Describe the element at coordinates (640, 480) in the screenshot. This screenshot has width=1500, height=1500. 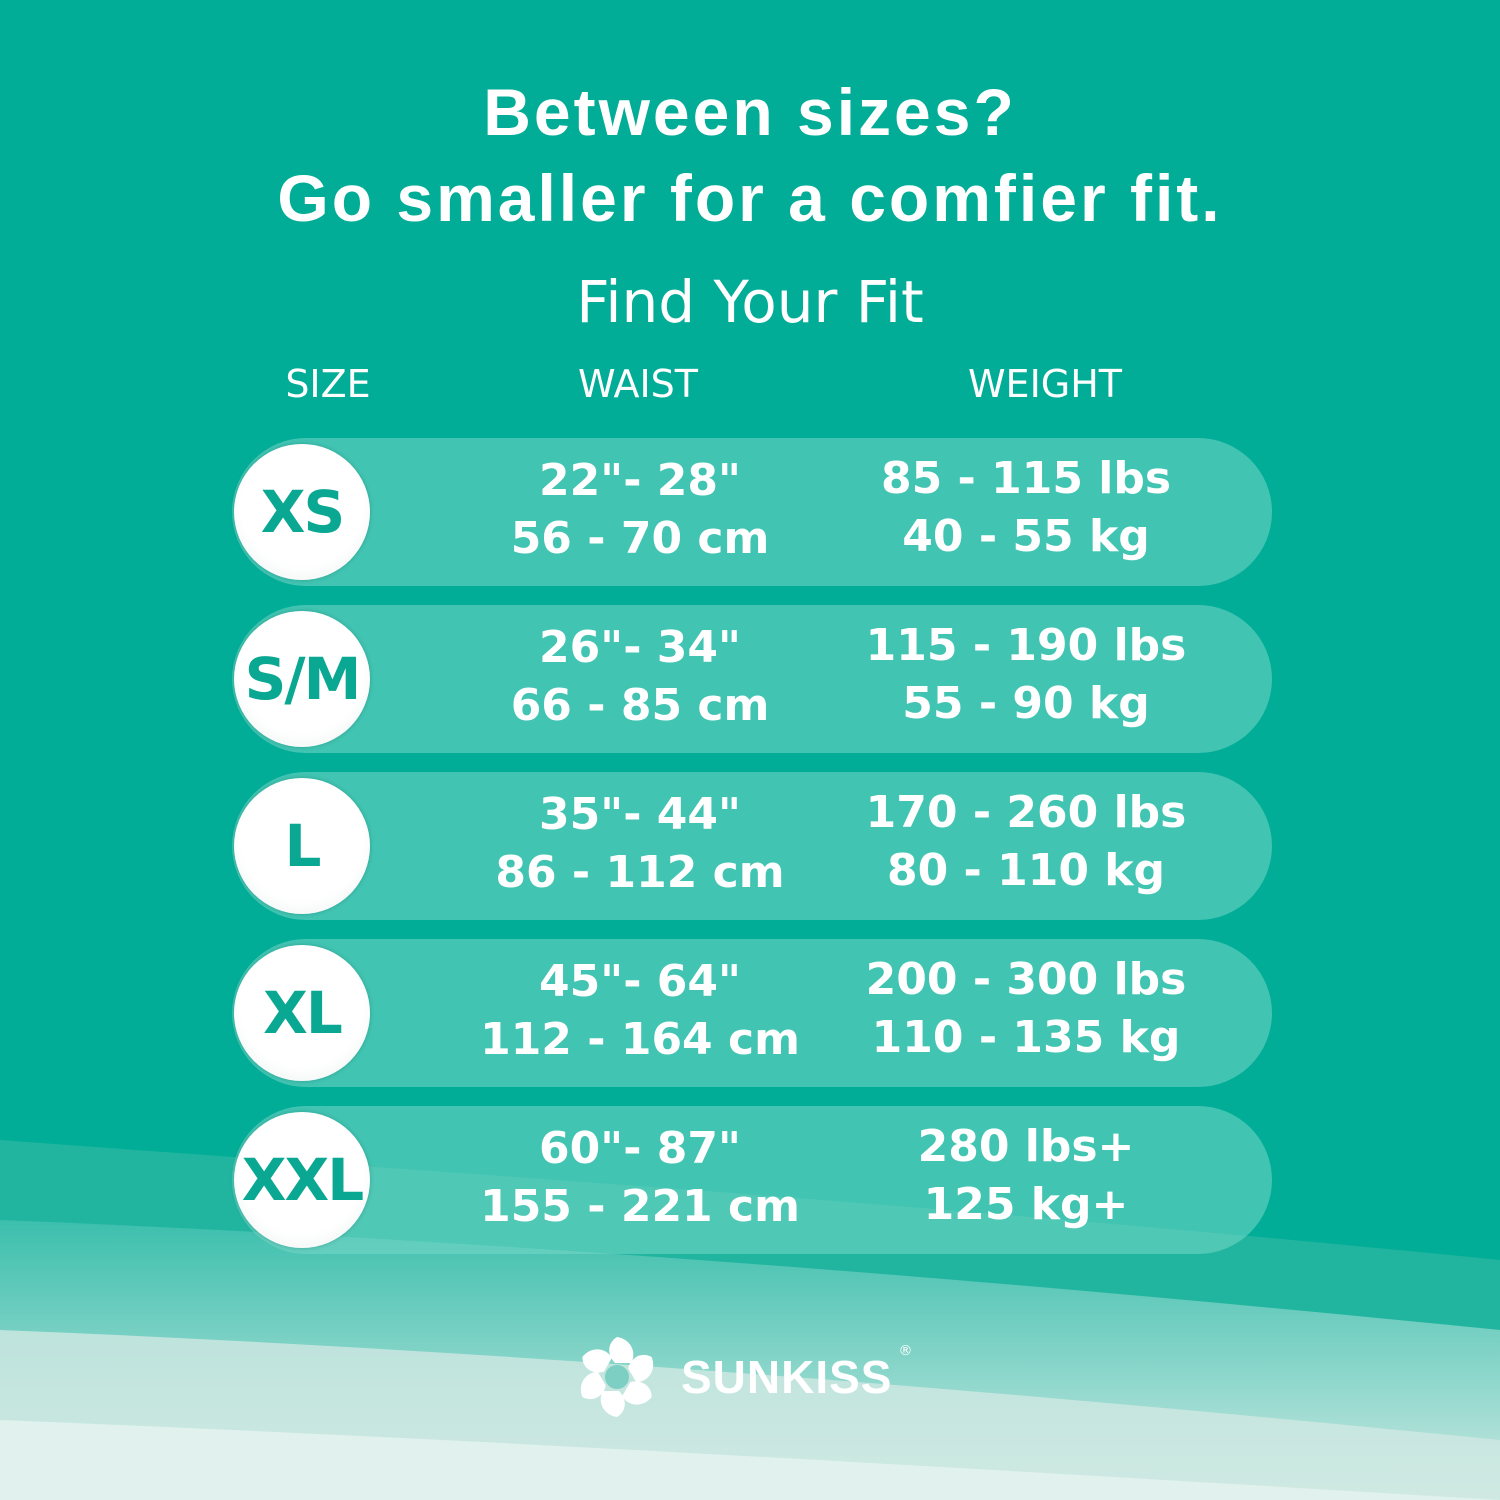
I see `waist-inches: 22"- 28"` at that location.